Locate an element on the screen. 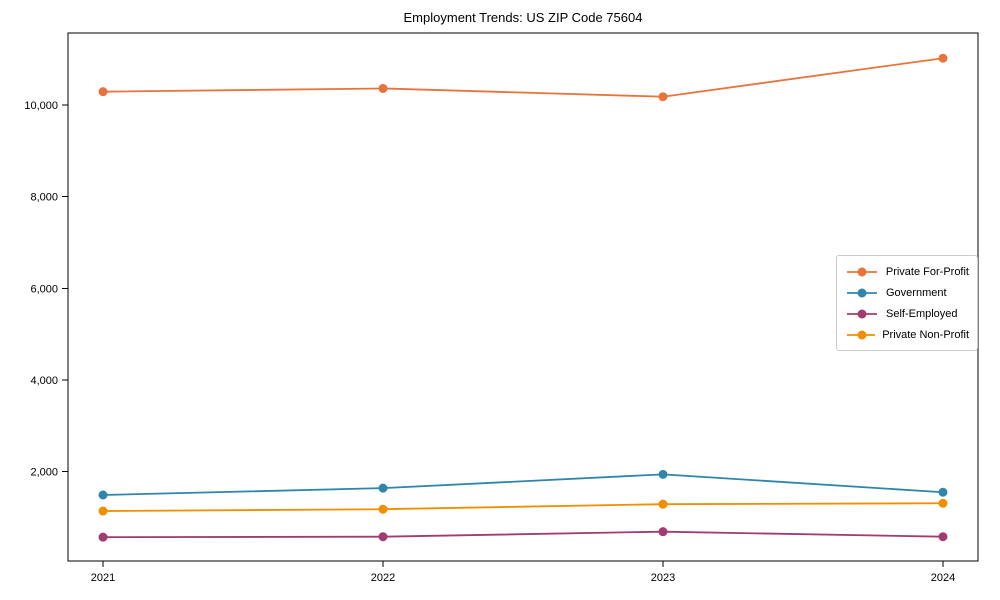 This screenshot has width=1000, height=600. x-tick-label: 2024 is located at coordinates (943, 578).